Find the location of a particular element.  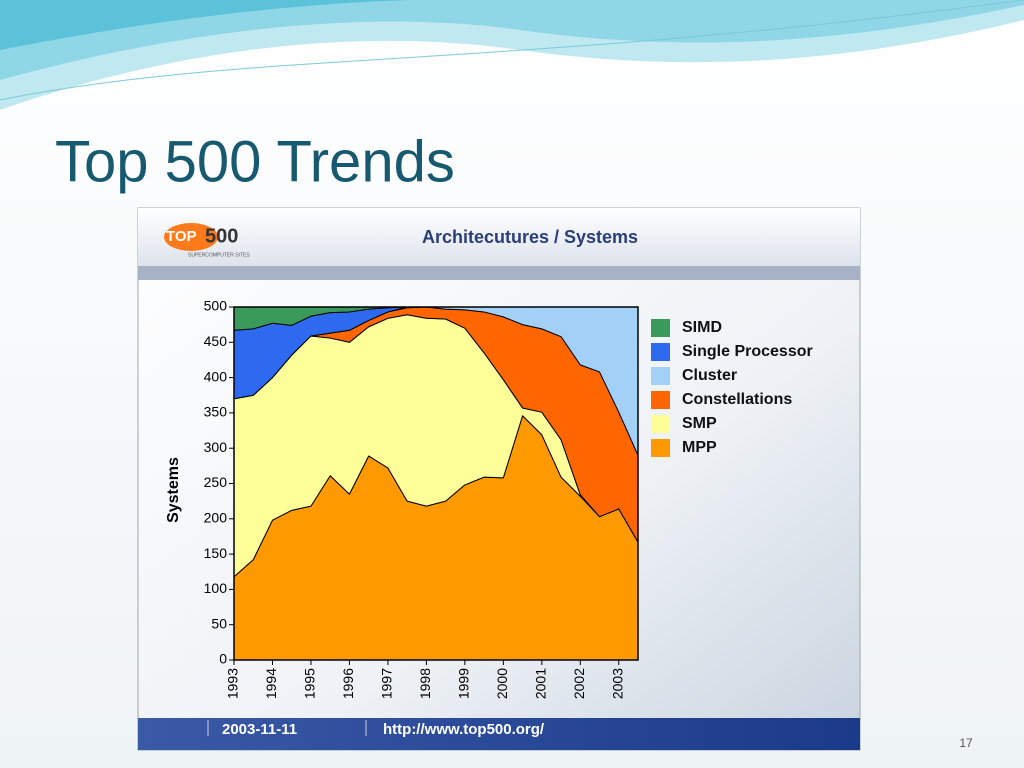

y-tick-label: 150 is located at coordinates (216, 553).